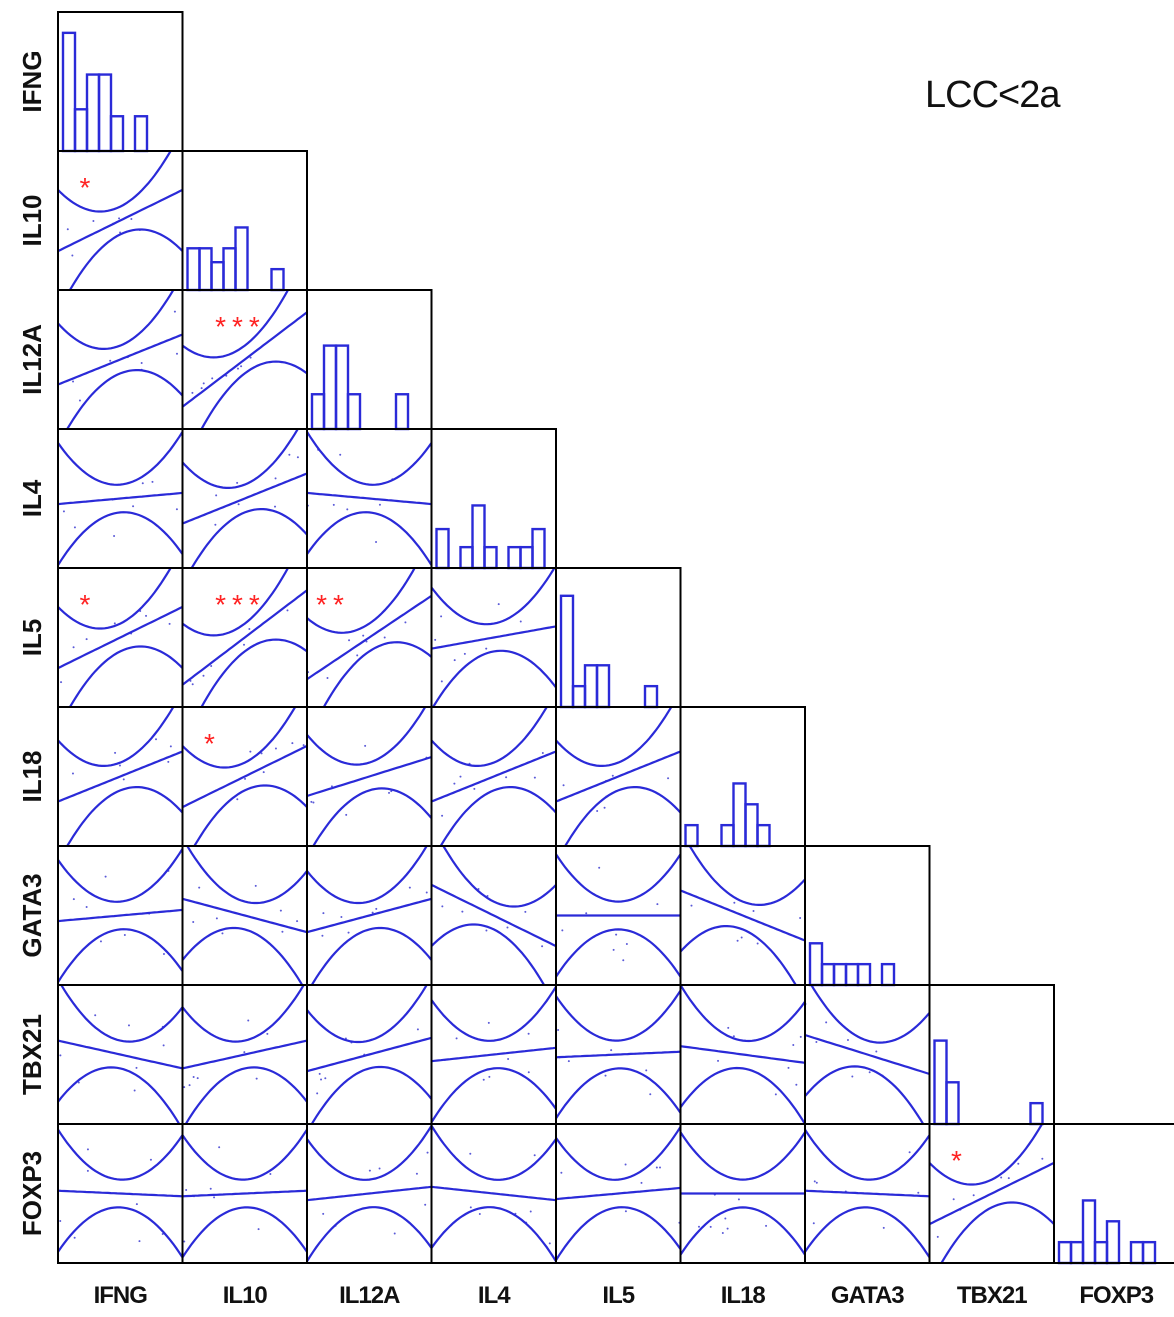 The image size is (1174, 1317). What do you see at coordinates (369, 915) in the screenshot?
I see `panel-gata3-il12a` at bounding box center [369, 915].